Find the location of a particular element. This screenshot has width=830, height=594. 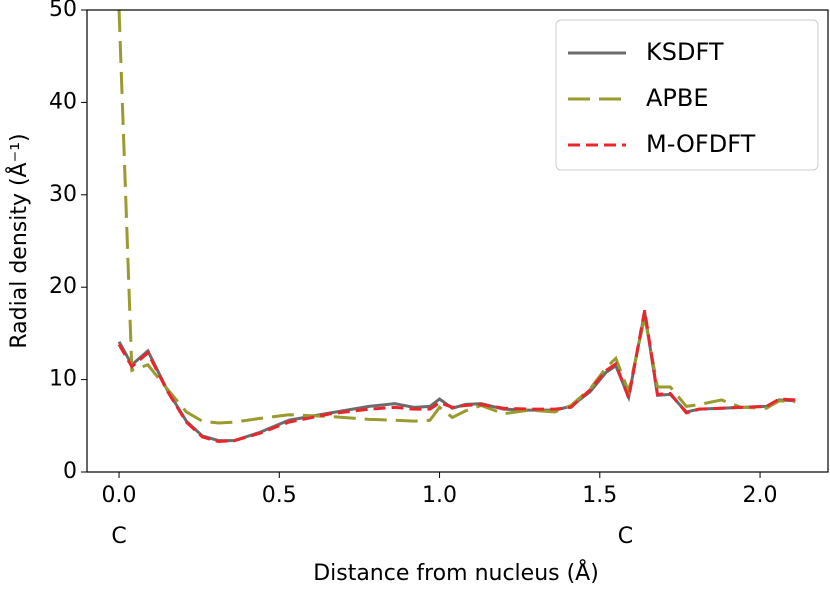

x-tick-label: 1.5 is located at coordinates (599, 495).